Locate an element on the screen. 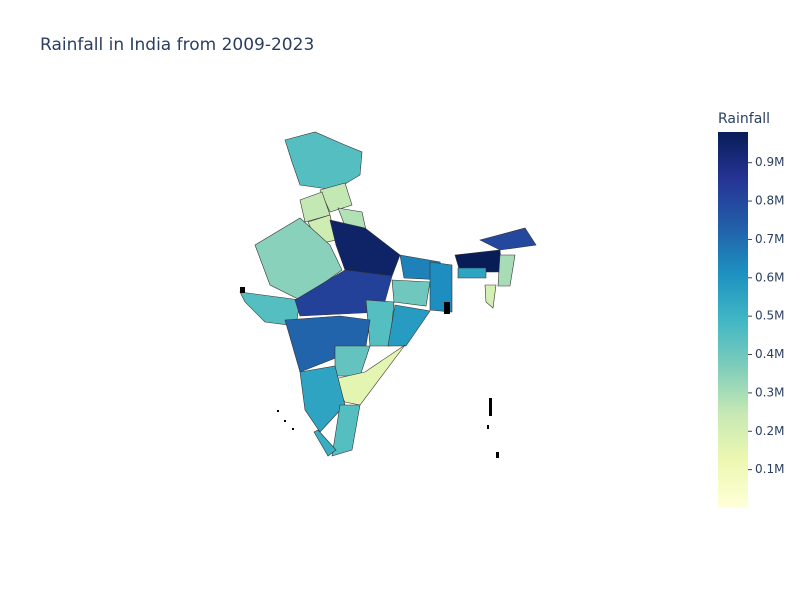  colorbar-tick-label: 0.9M is located at coordinates (769, 162).